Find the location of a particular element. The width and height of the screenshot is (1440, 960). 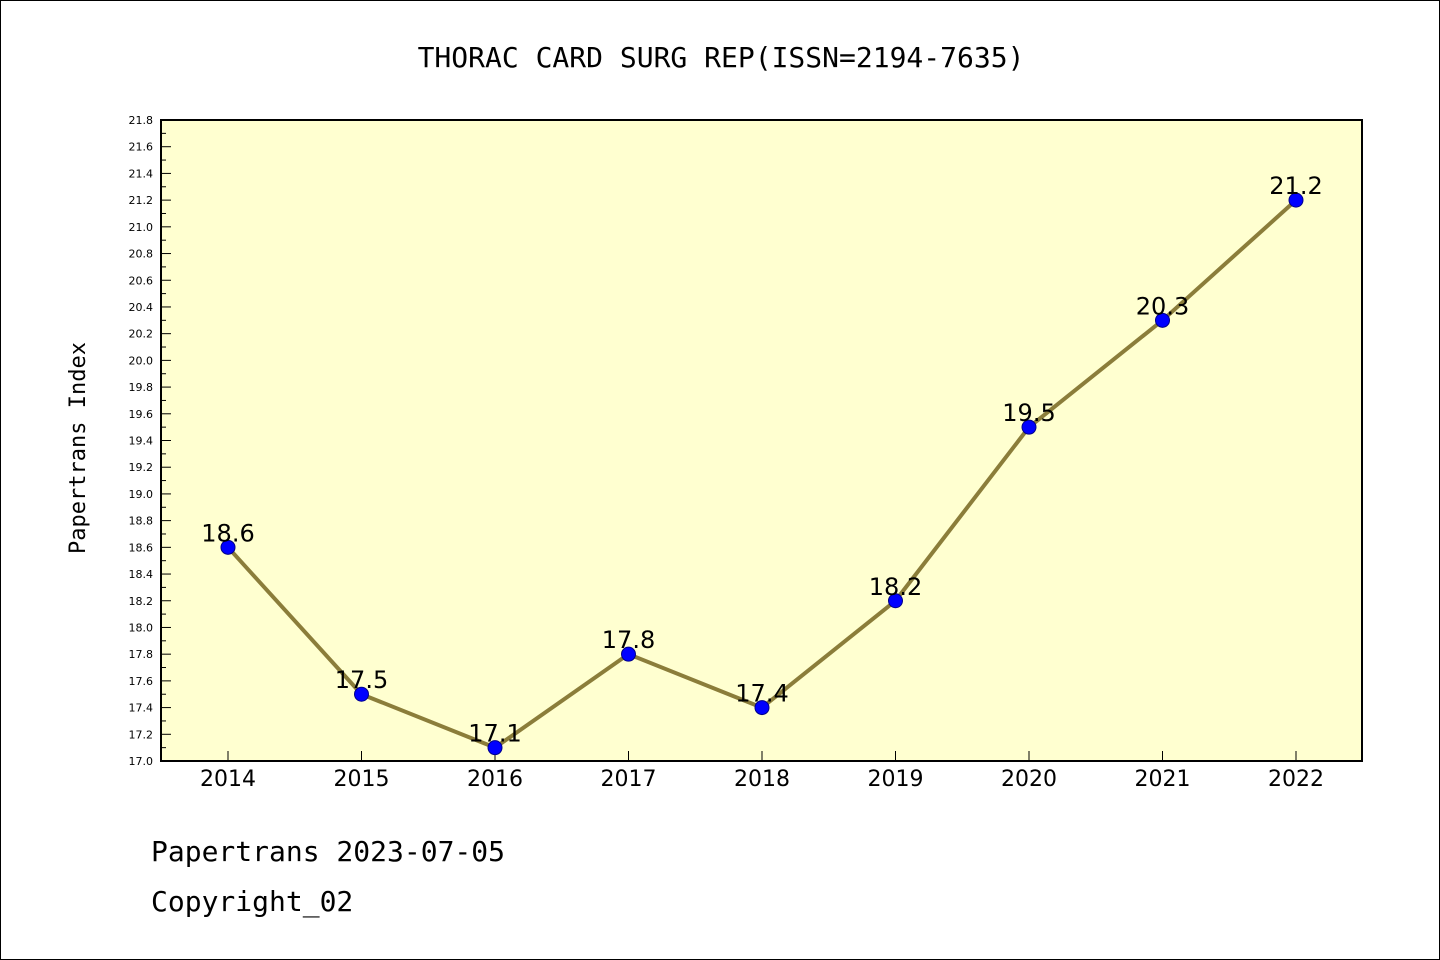

y-tick-label: 21.4 is located at coordinates (141, 173).